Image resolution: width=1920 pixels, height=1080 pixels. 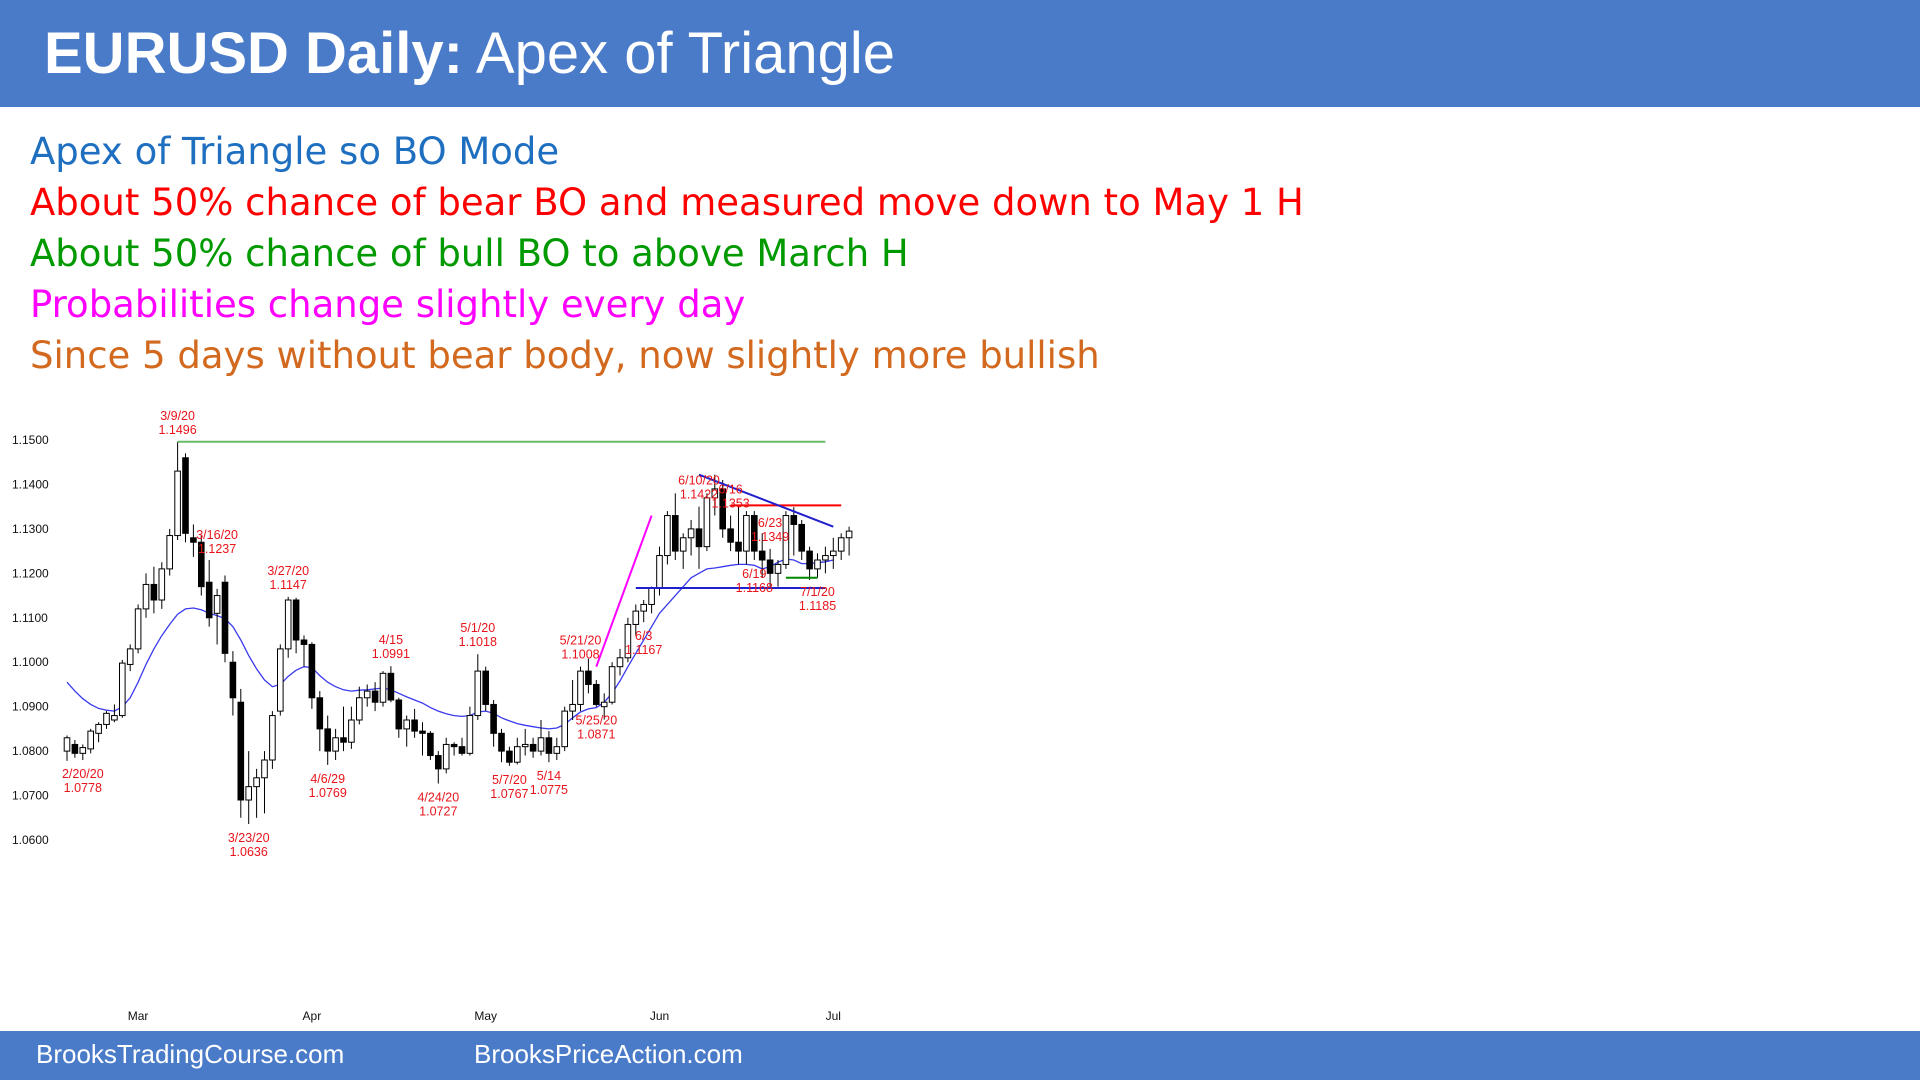 I want to click on y-tick-label: 1.0900, so click(x=30, y=707).